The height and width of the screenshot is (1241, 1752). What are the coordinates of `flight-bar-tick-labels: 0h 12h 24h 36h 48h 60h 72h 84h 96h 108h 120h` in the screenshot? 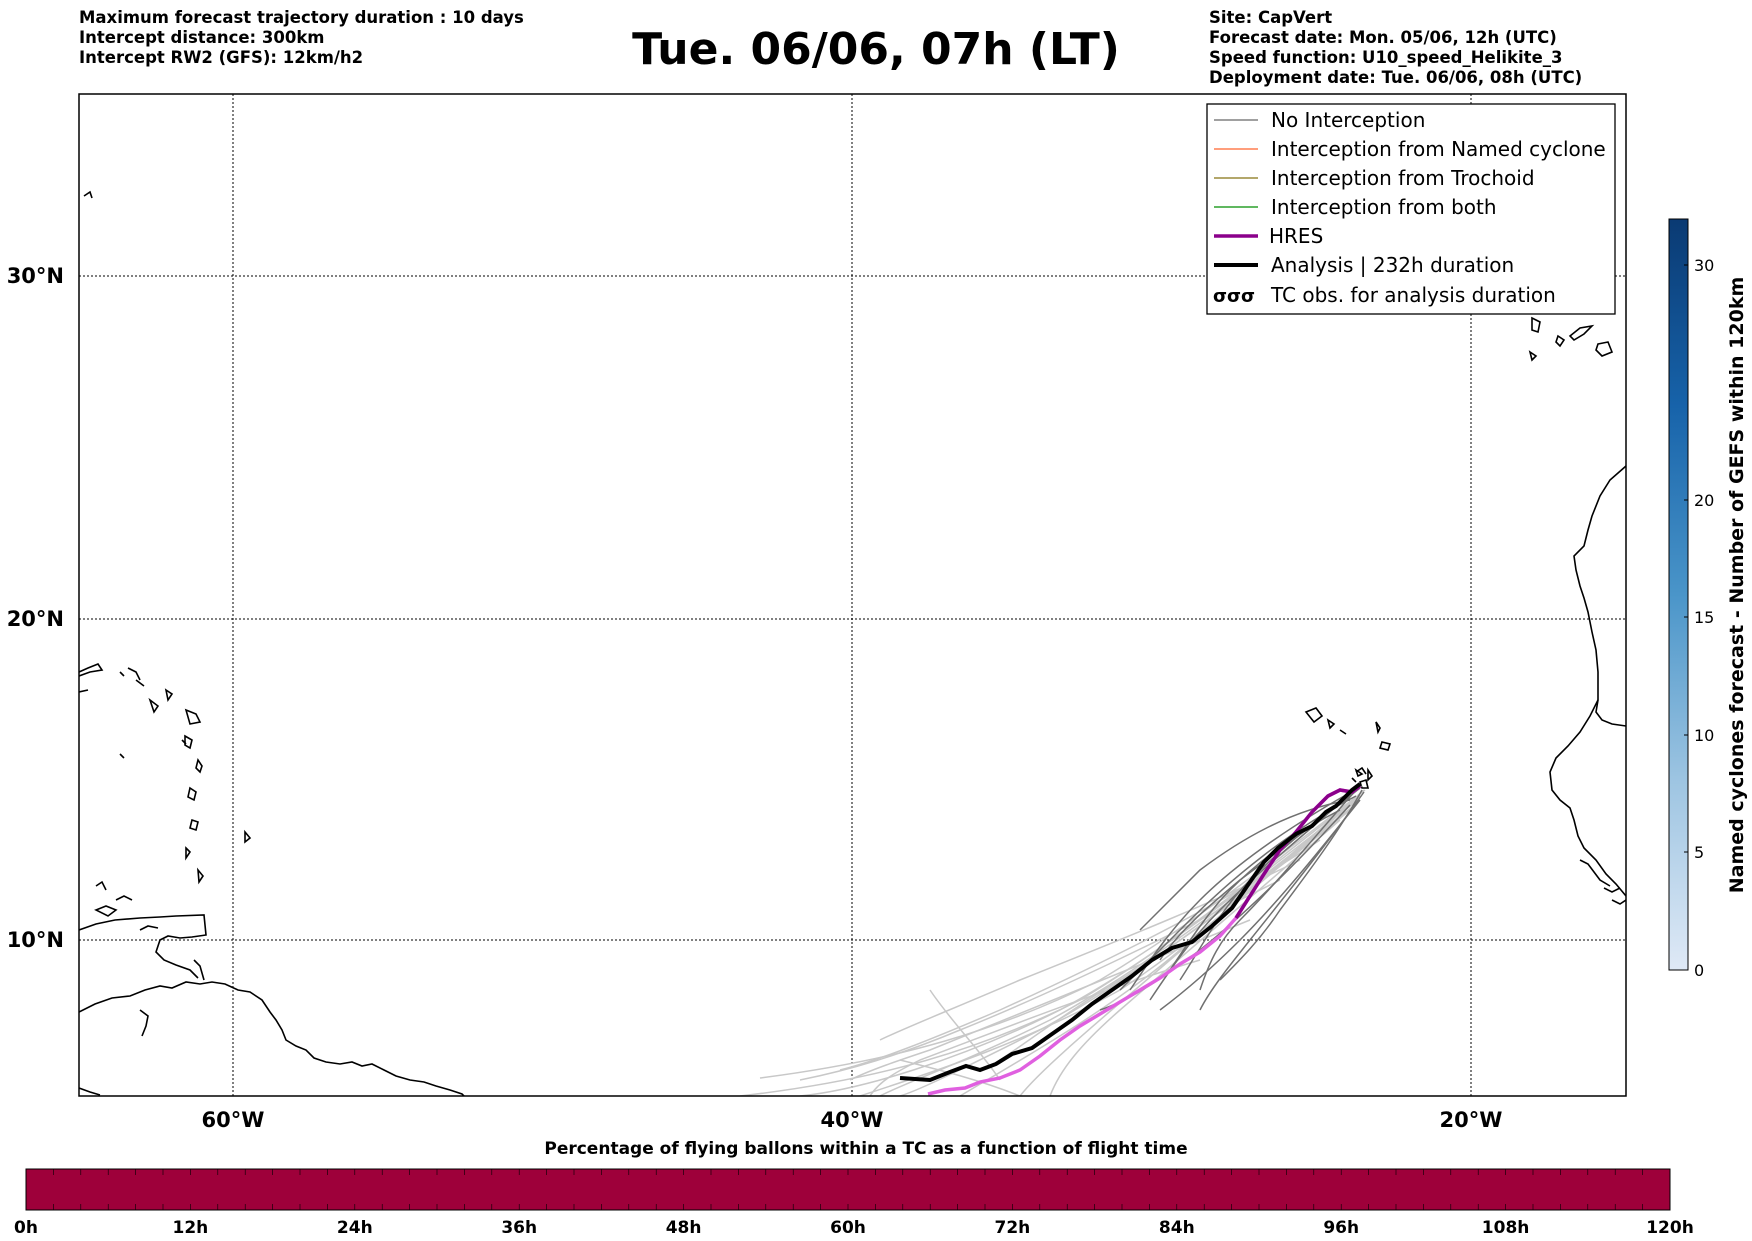 It's located at (854, 1228).